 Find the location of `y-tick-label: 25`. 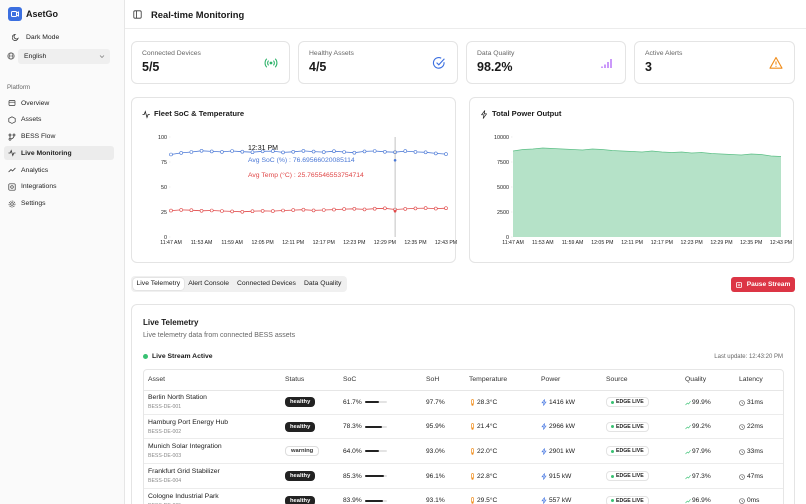

y-tick-label: 25 is located at coordinates (164, 213).